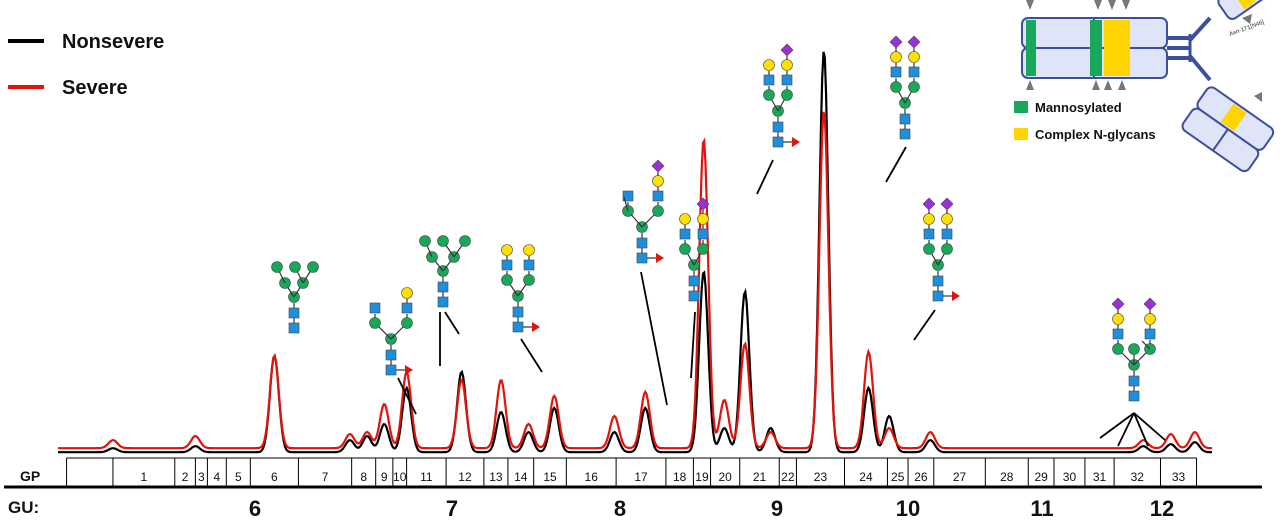 The image size is (1280, 524). What do you see at coordinates (1162, 508) in the screenshot?
I see `gu-tick-label: 12` at bounding box center [1162, 508].